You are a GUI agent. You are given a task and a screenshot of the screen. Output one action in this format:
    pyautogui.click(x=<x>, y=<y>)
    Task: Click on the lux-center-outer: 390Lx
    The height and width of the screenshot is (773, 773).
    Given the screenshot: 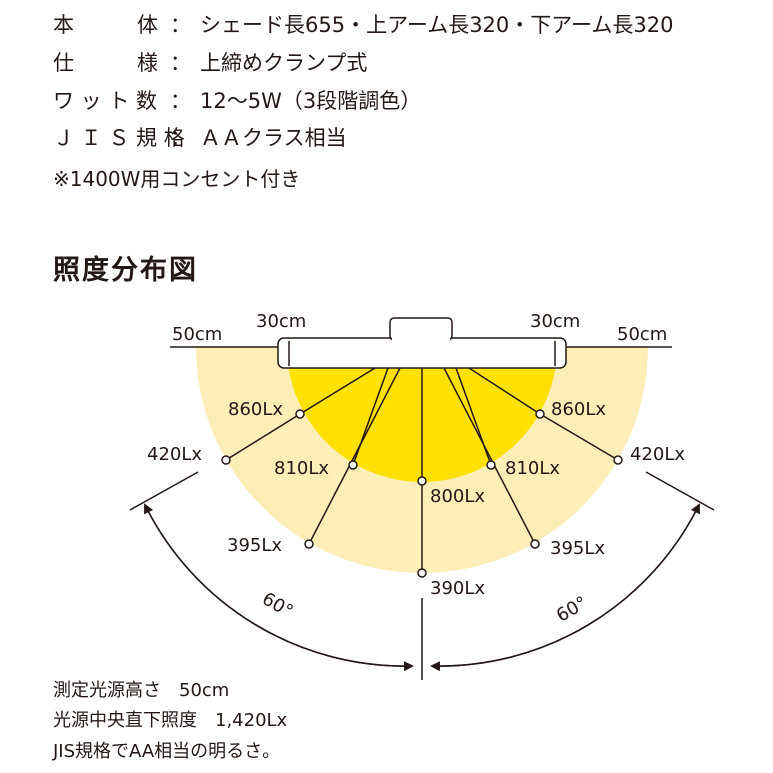 What is the action you would take?
    pyautogui.click(x=457, y=588)
    